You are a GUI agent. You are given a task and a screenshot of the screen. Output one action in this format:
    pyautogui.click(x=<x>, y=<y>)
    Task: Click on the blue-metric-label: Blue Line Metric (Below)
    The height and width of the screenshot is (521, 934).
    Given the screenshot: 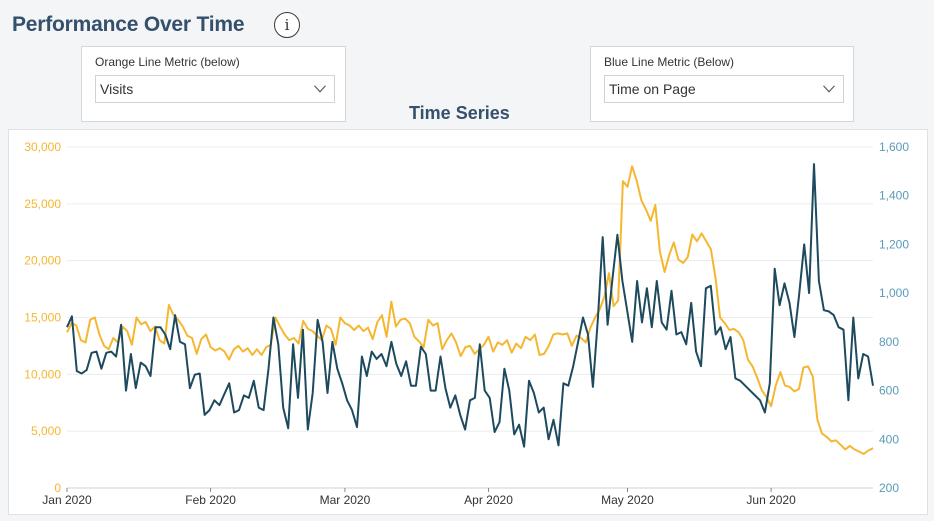 What is the action you would take?
    pyautogui.click(x=669, y=62)
    